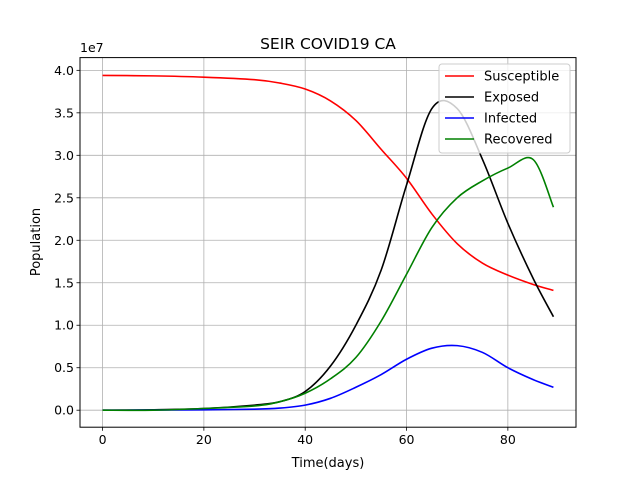  I want to click on legend-label-susceptible: Susceptible, so click(521, 77).